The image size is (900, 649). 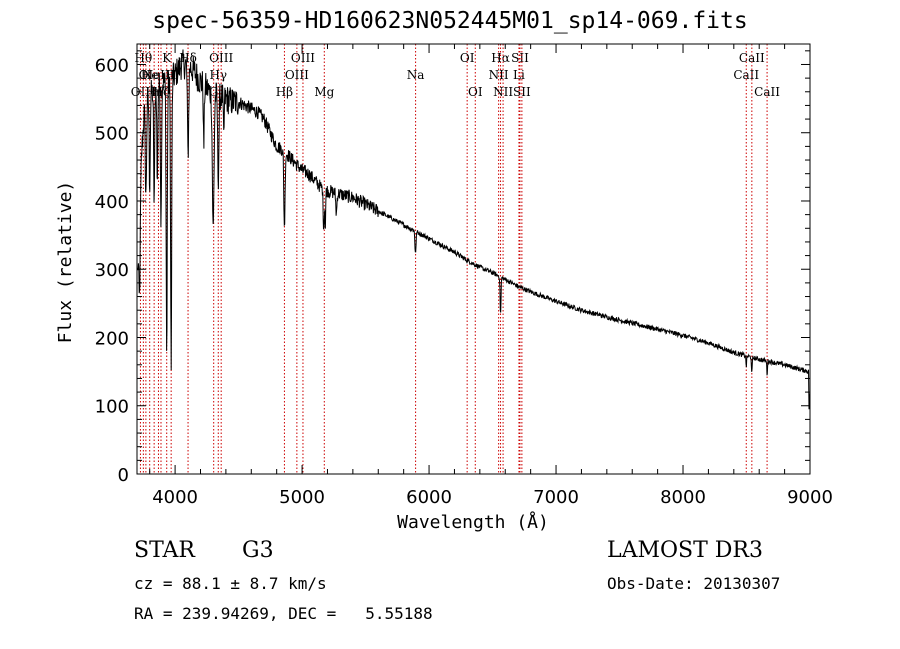 I want to click on line-marker-label-11: Hγ, so click(x=218, y=75).